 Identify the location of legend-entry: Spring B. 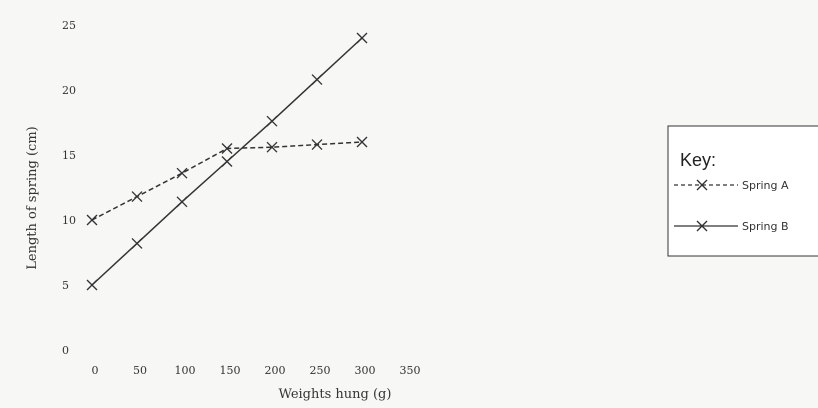
(731, 226).